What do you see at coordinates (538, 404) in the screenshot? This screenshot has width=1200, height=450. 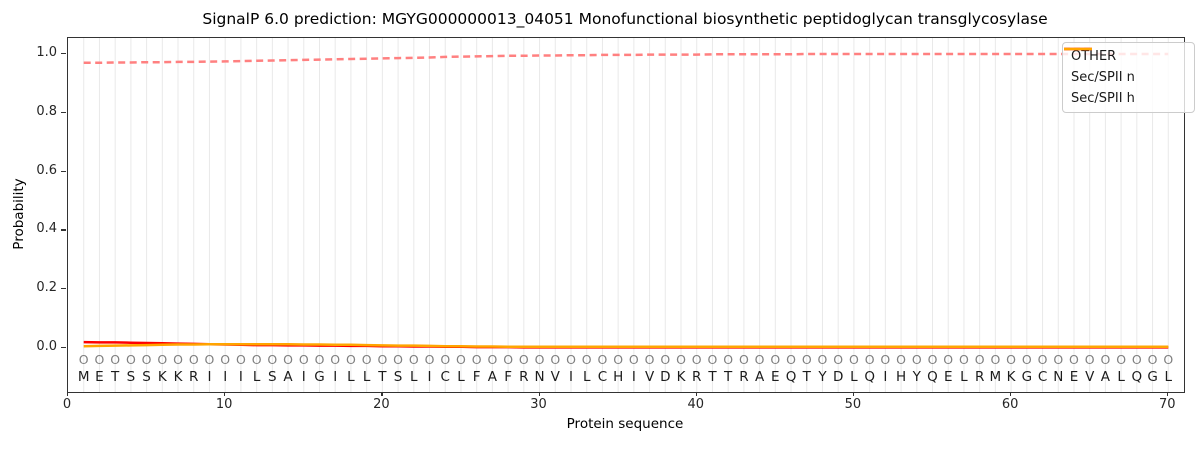 I see `x-tick-label: 30` at bounding box center [538, 404].